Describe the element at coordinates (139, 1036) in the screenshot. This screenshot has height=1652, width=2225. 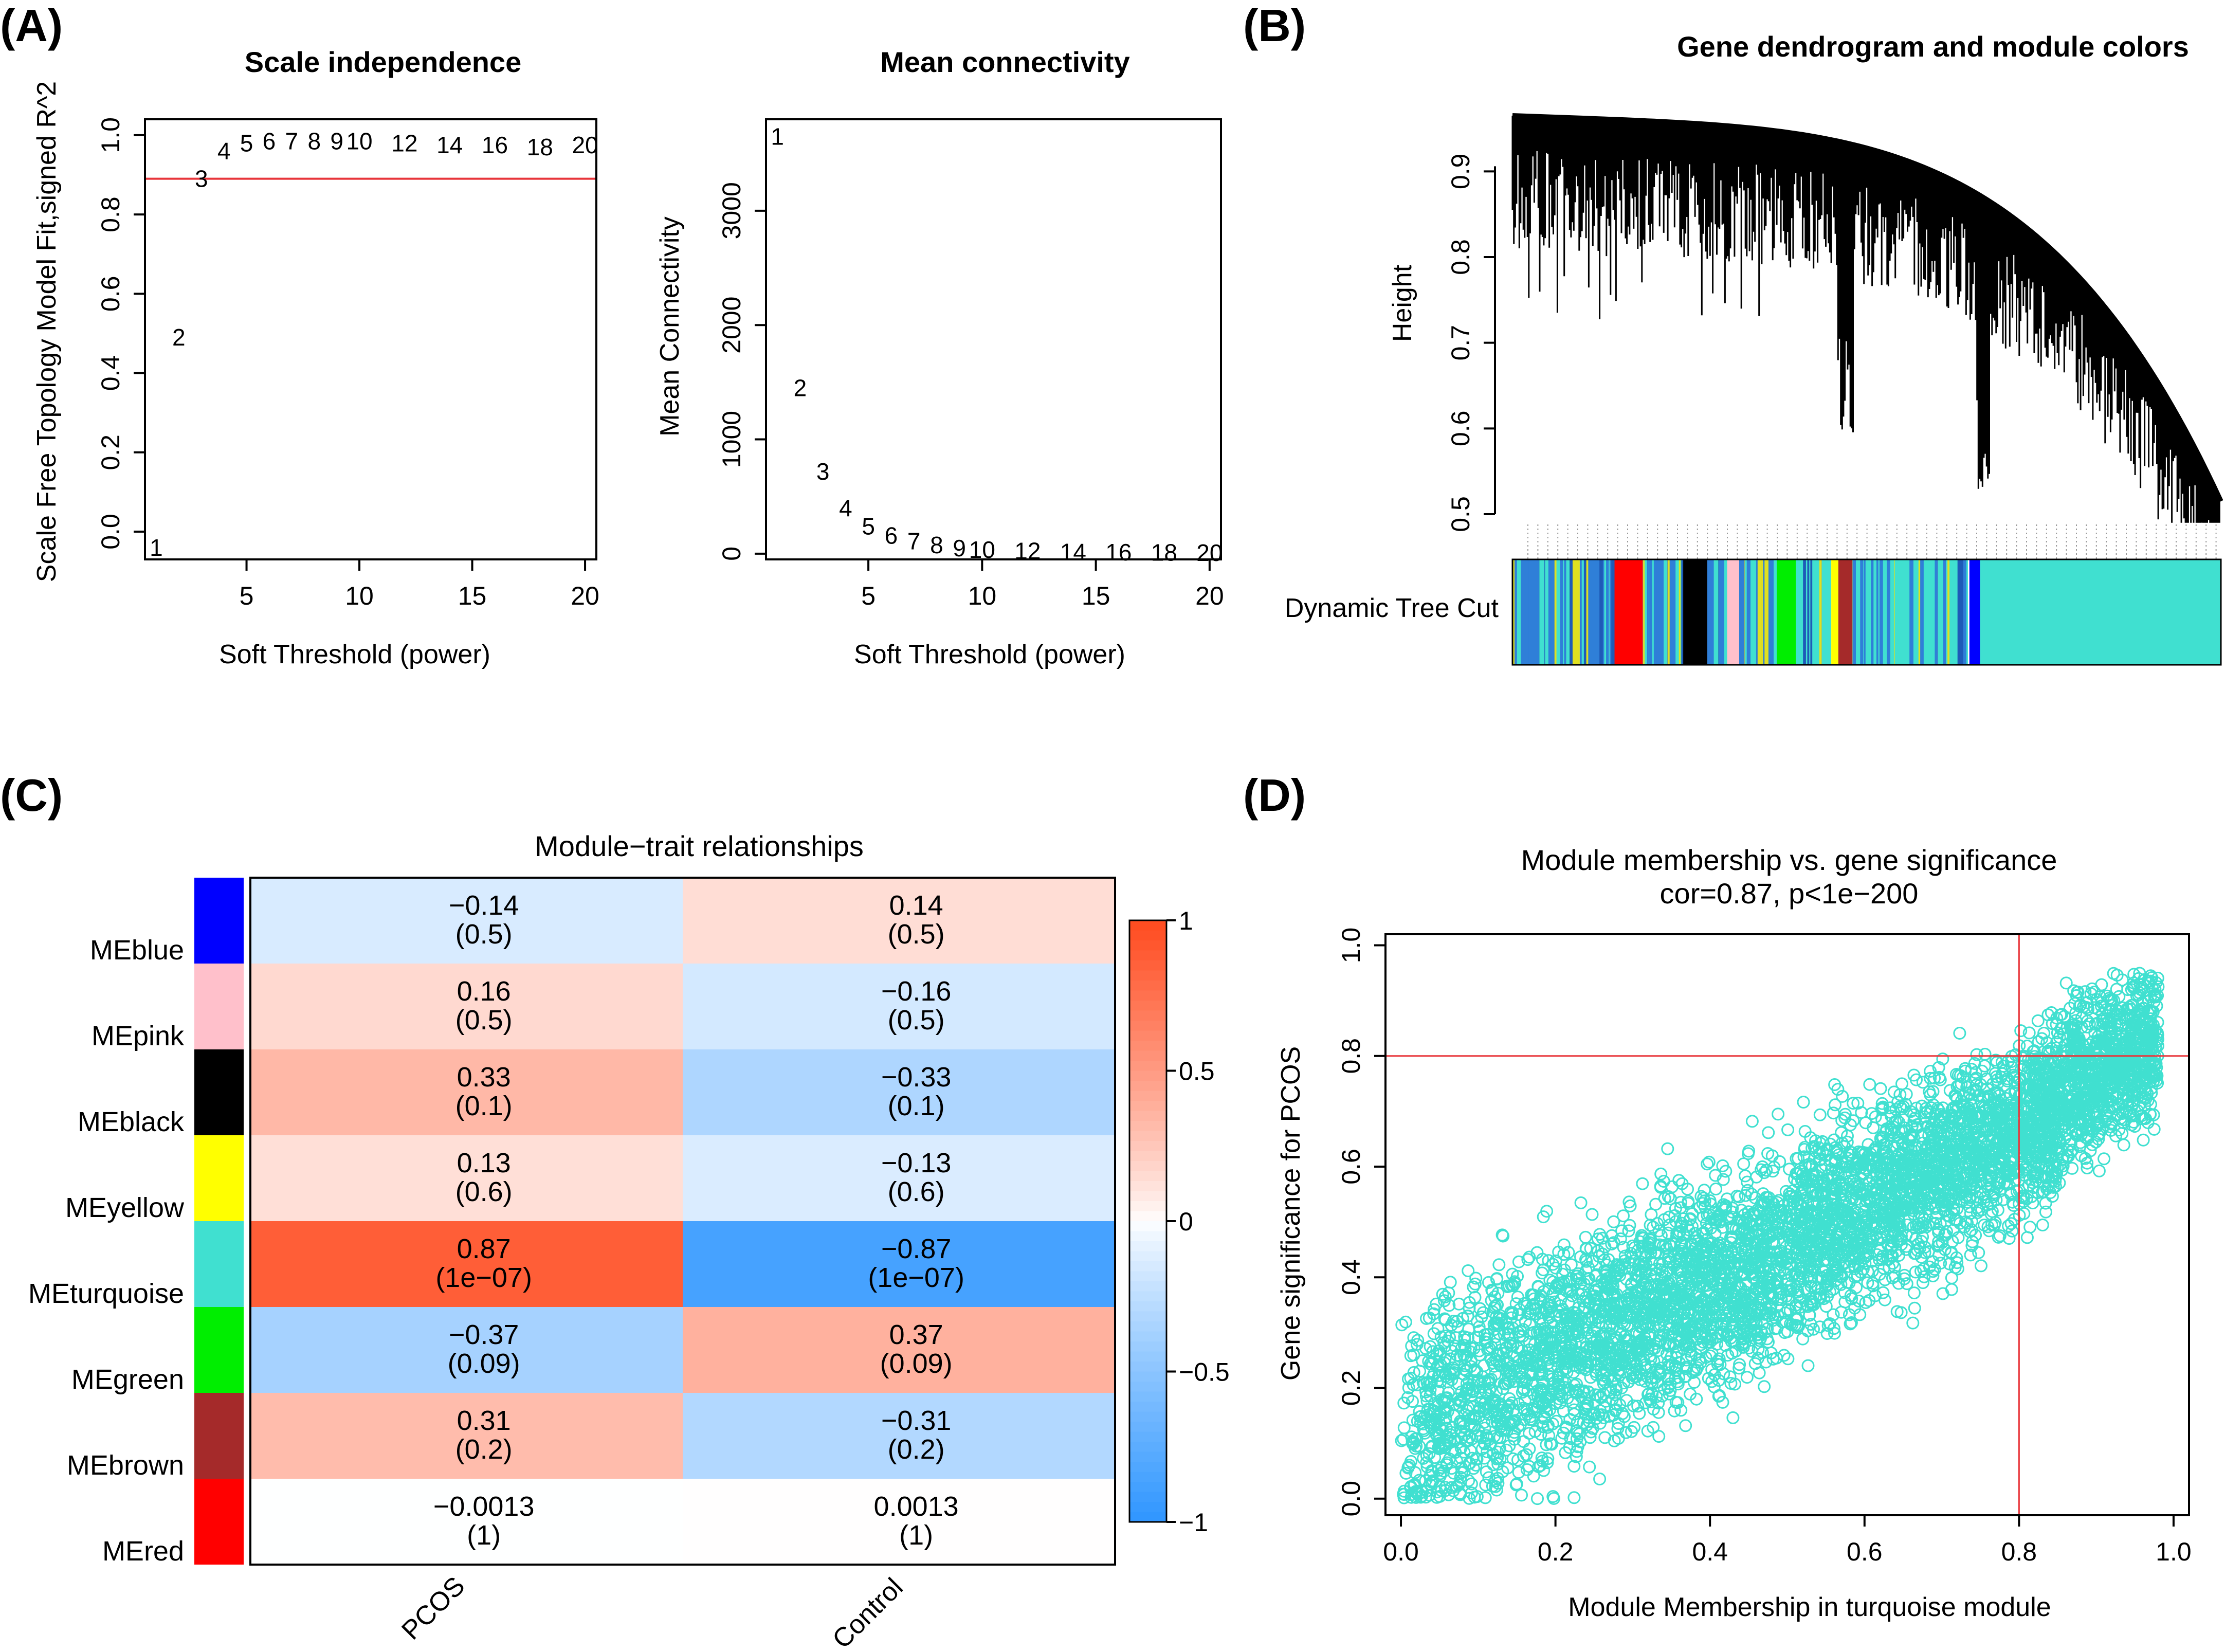
I see `row-label-mepink: MEpink` at that location.